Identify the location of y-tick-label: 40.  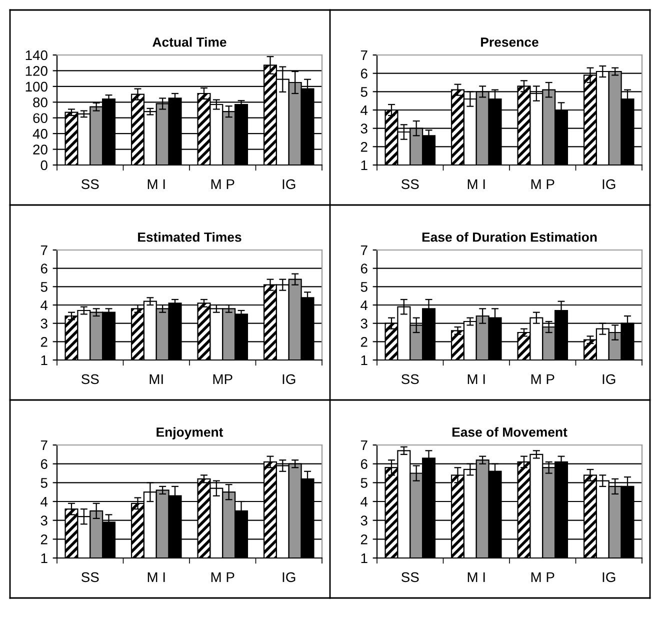
(40, 133).